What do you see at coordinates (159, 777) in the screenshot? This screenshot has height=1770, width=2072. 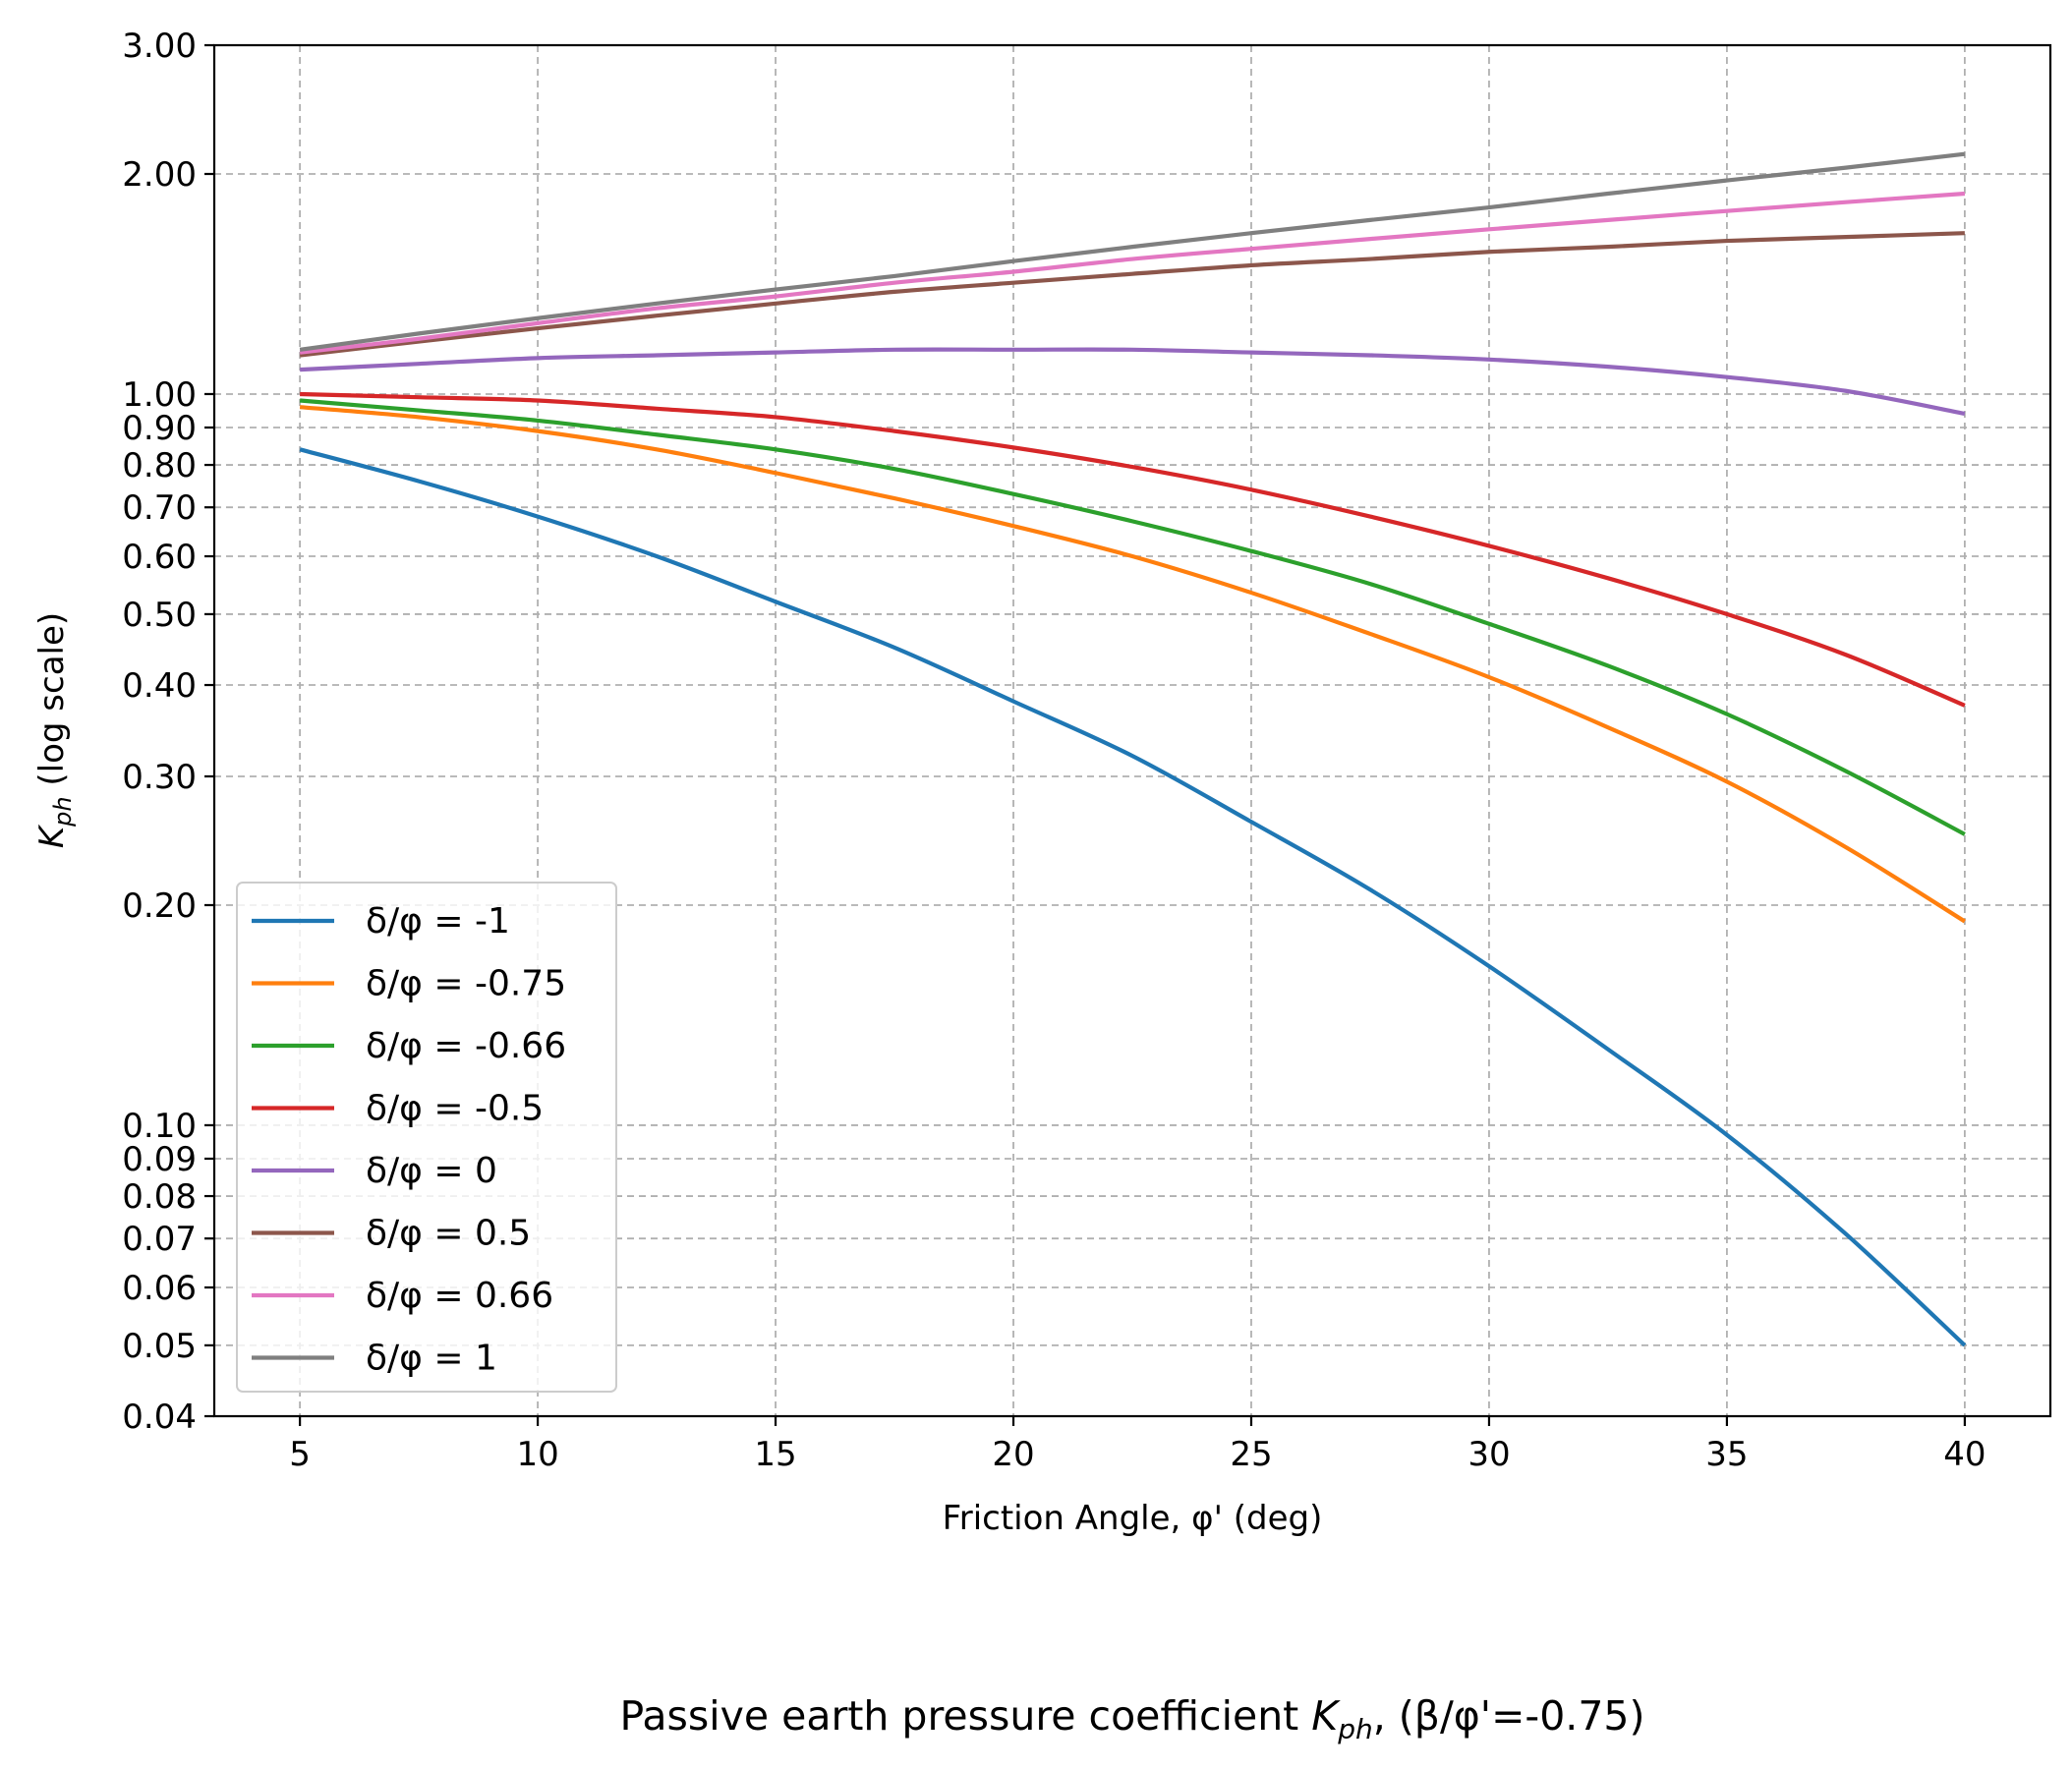 I see `y-tick-label: 0.30` at bounding box center [159, 777].